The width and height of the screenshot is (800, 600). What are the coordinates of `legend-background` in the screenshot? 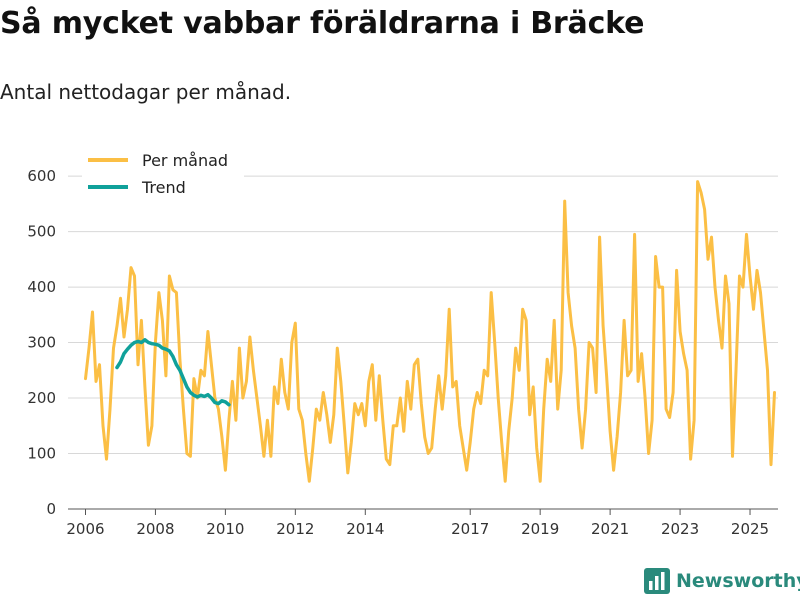 It's located at (163, 174).